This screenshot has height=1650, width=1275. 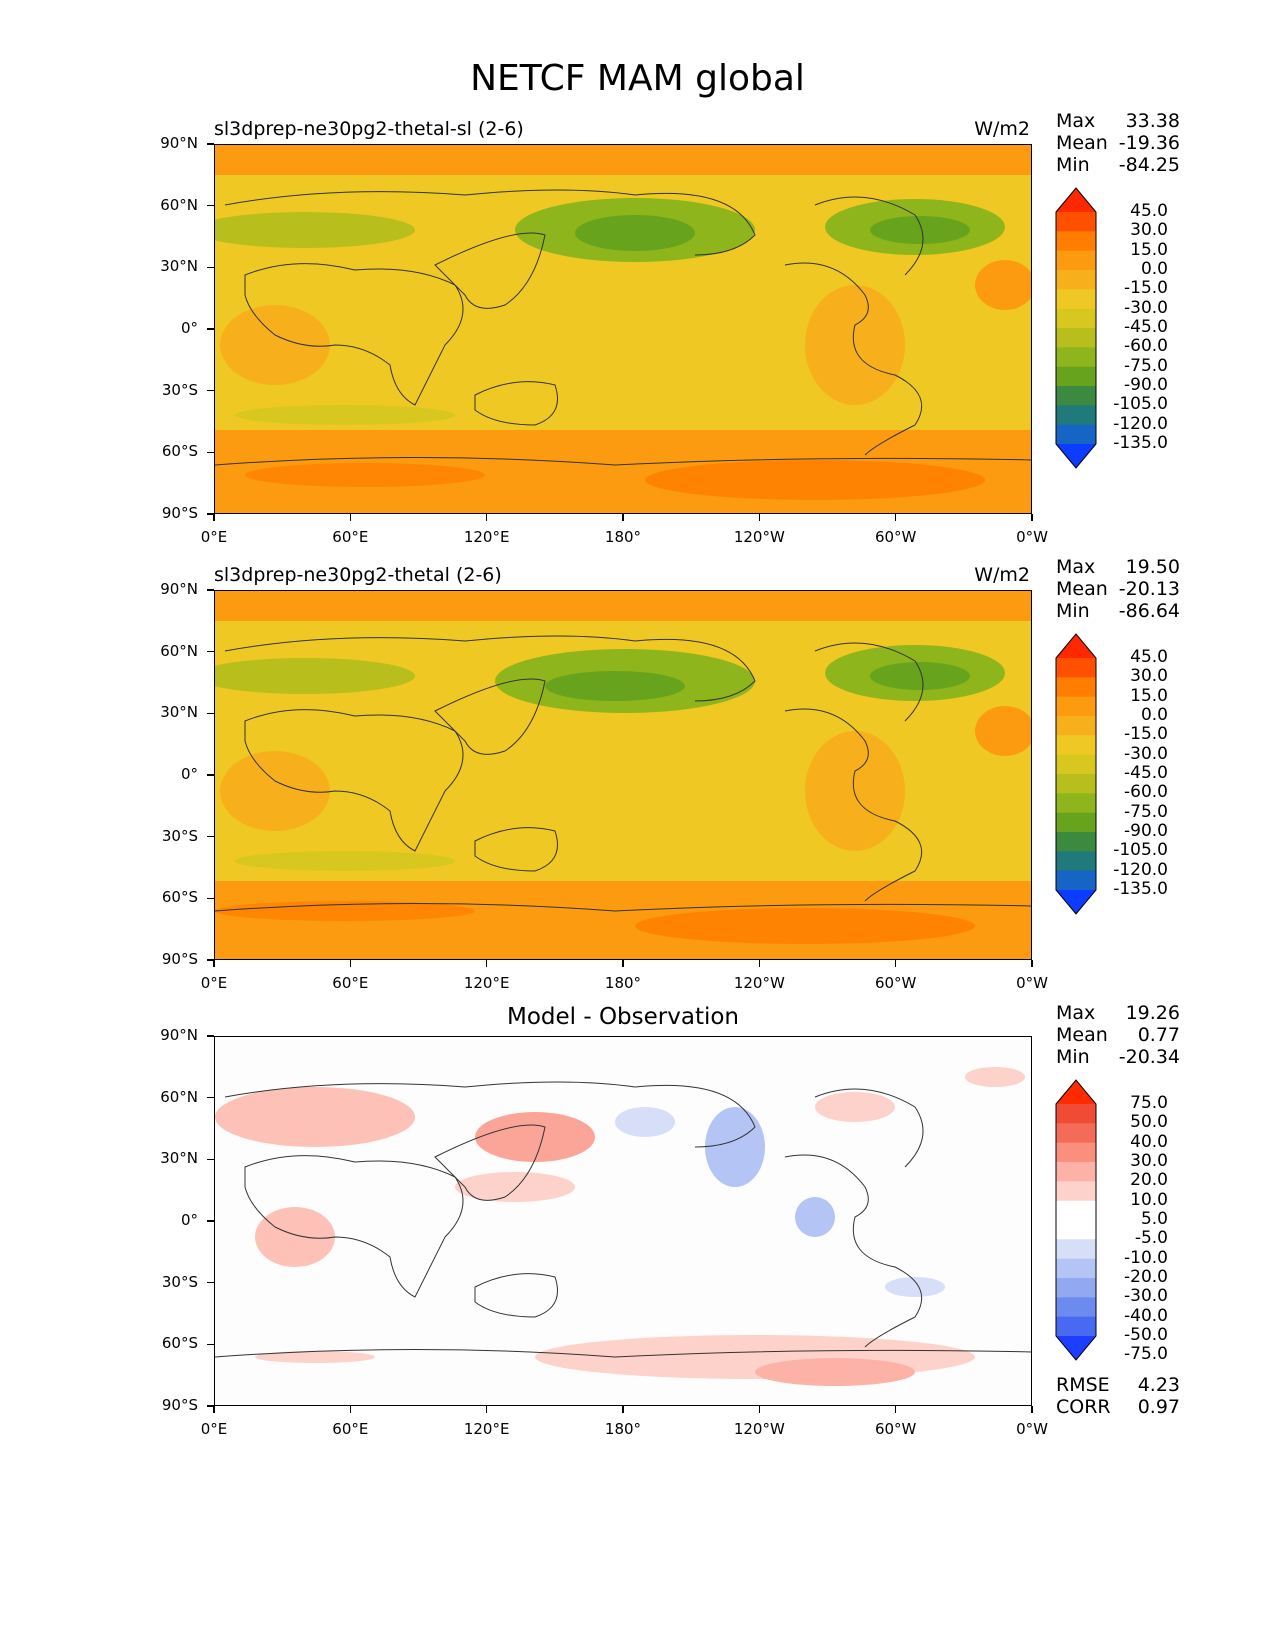 What do you see at coordinates (1083, 1385) in the screenshot?
I see `score-label: RMSE` at bounding box center [1083, 1385].